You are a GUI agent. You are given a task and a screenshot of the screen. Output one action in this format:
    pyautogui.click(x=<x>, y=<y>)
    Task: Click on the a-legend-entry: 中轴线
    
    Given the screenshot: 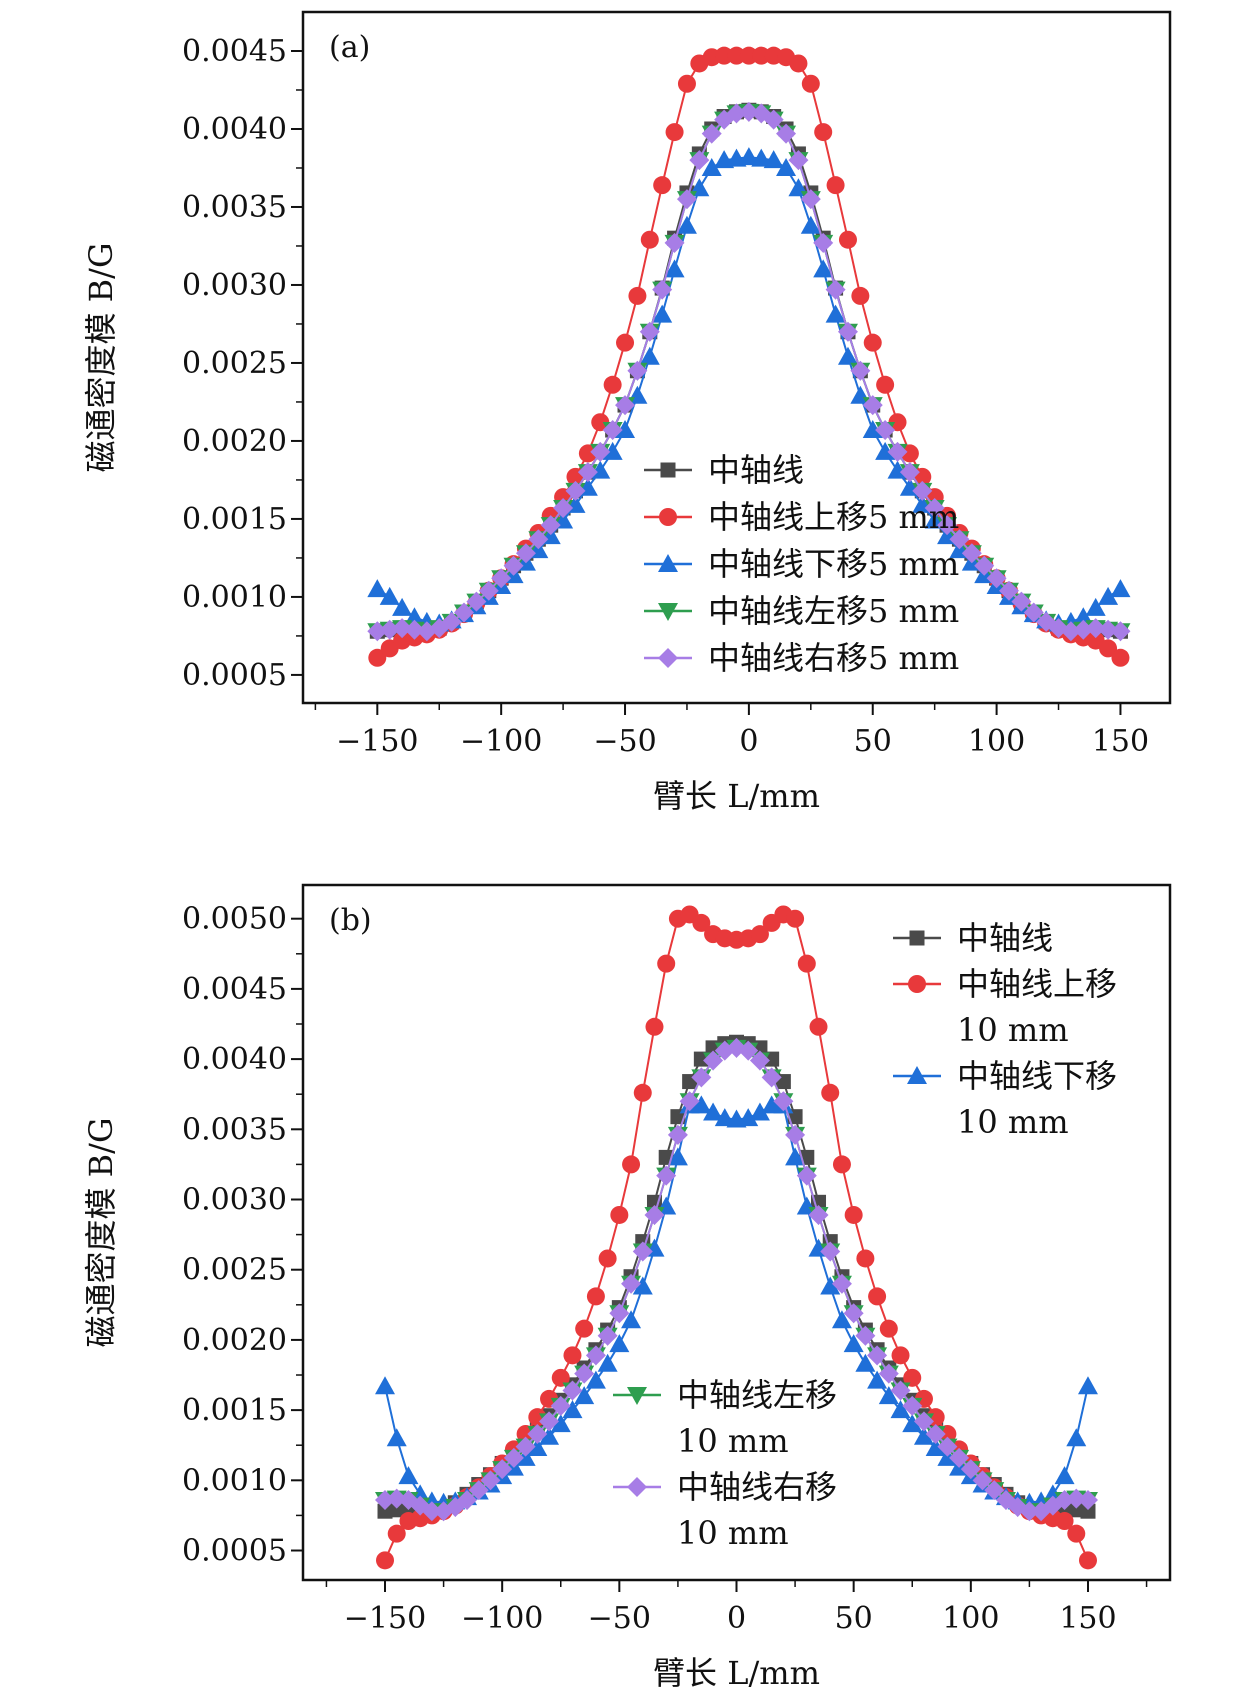 What is the action you would take?
    pyautogui.click(x=724, y=470)
    